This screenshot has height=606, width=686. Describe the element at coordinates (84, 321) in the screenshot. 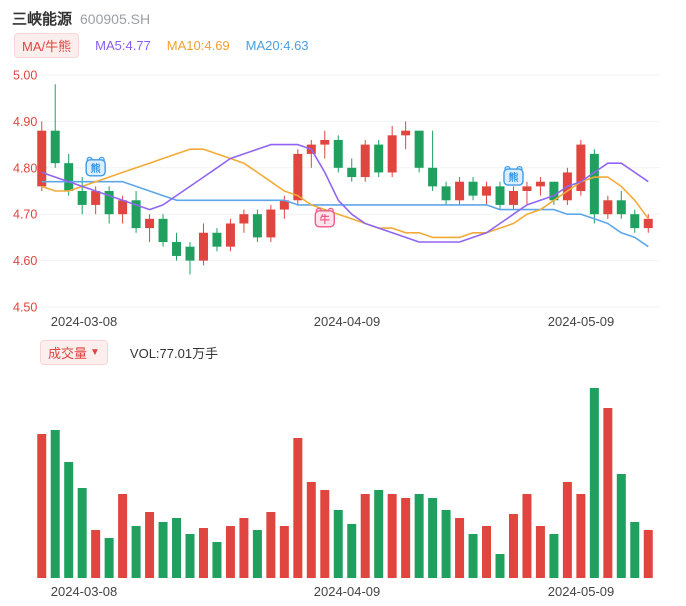

I see `x-axis-label: 2024-03-08` at that location.